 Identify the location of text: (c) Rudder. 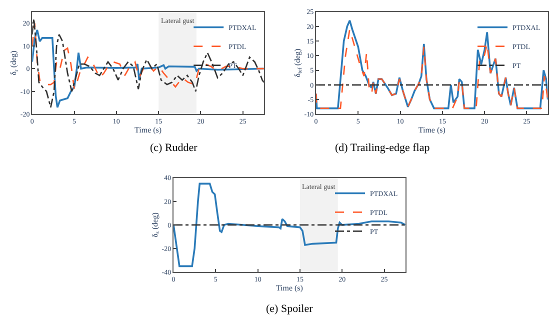
(174, 148).